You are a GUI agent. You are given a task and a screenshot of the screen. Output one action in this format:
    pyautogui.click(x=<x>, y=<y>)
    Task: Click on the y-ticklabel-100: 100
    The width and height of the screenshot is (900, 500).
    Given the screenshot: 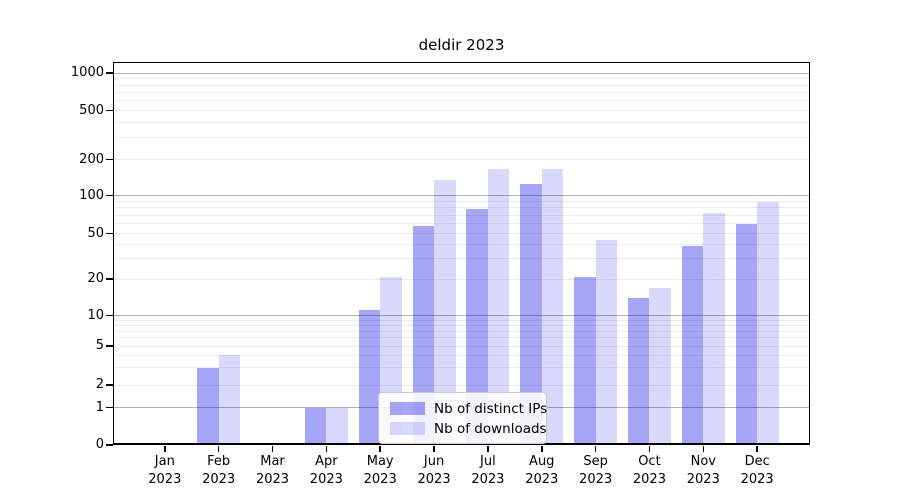 What is the action you would take?
    pyautogui.click(x=91, y=195)
    